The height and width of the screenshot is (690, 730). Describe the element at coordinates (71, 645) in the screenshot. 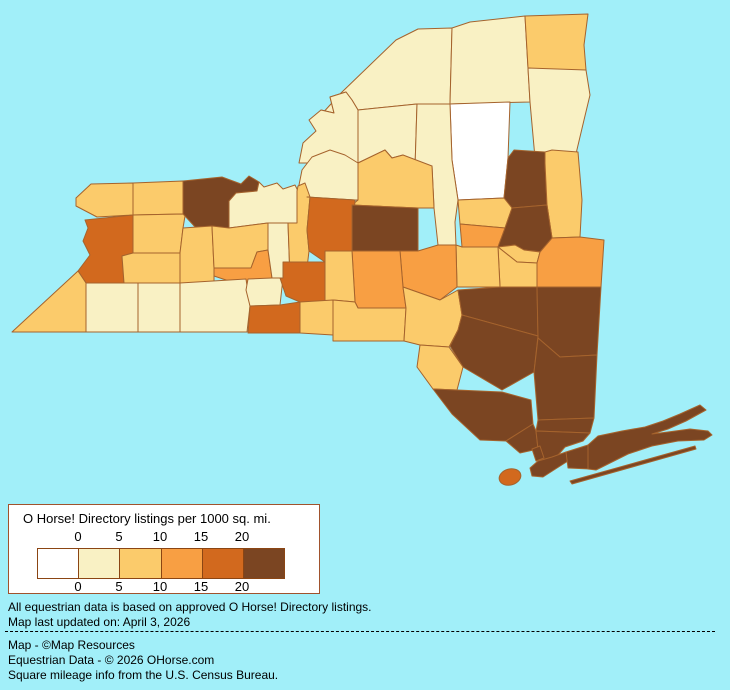

I see `credit-map: Map - ©Map Resources` at that location.